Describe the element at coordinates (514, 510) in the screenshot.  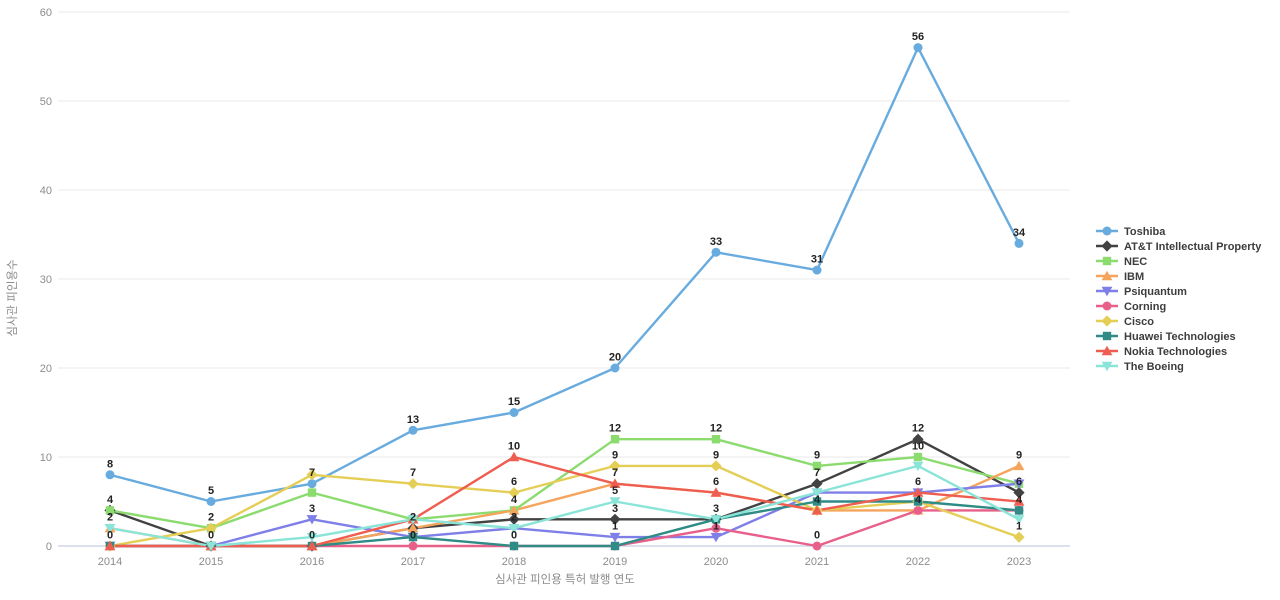
I see `data-point-ibm-2018` at that location.